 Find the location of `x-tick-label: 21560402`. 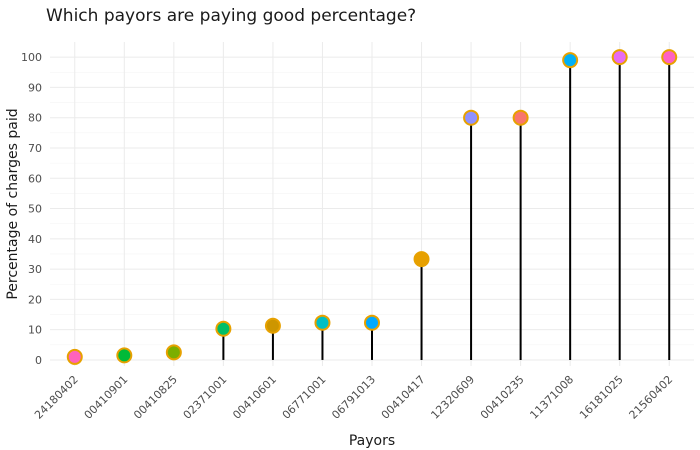

x-tick-label: 21560402 is located at coordinates (651, 397).